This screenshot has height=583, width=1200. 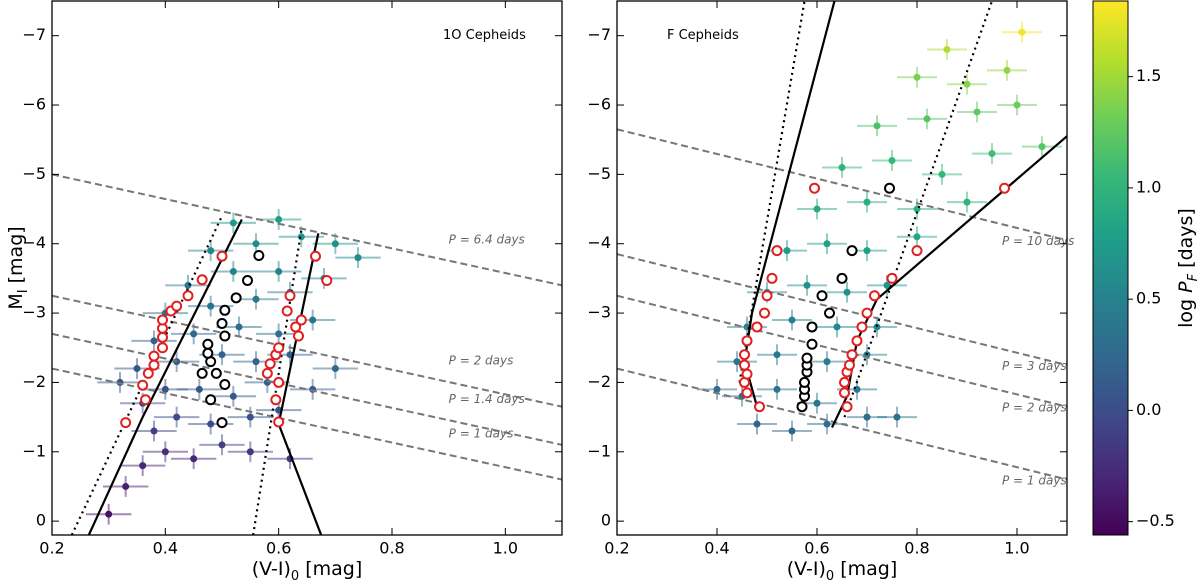 I want to click on y-tick-label: −5, so click(x=599, y=173).